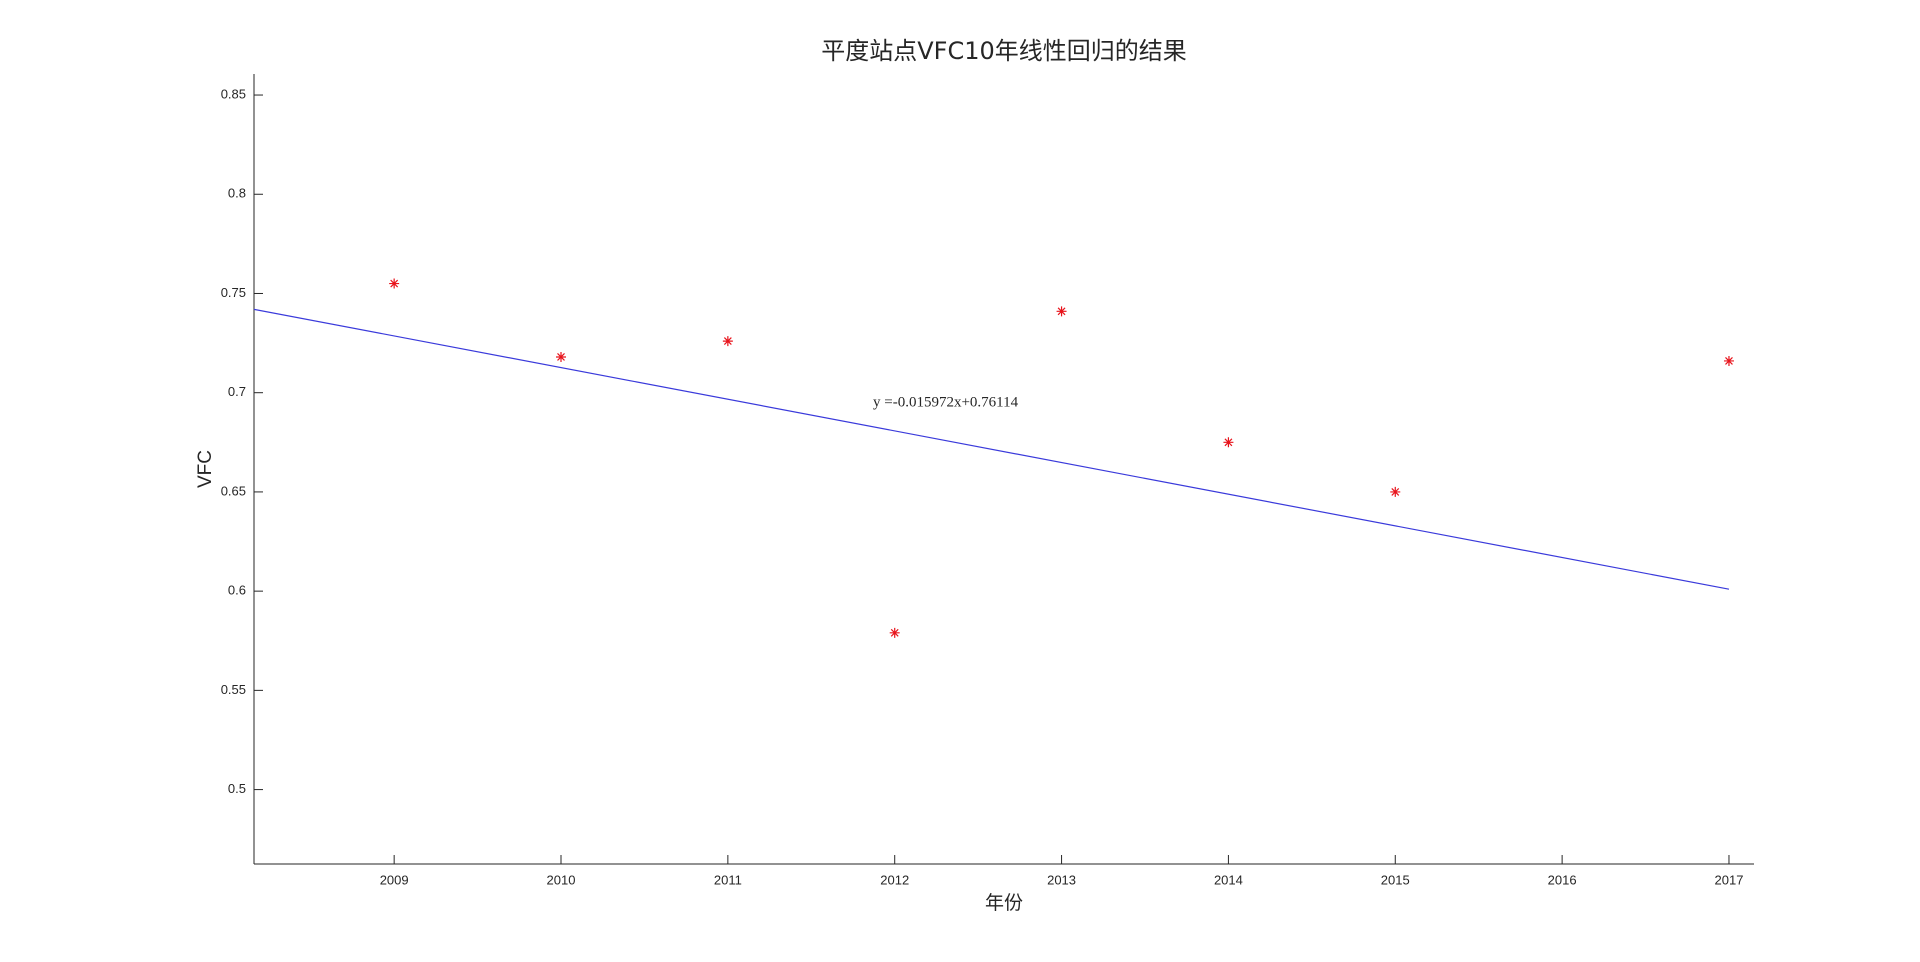 This screenshot has height=962, width=1920. What do you see at coordinates (237, 788) in the screenshot?
I see `y-tick-label: 0.5` at bounding box center [237, 788].